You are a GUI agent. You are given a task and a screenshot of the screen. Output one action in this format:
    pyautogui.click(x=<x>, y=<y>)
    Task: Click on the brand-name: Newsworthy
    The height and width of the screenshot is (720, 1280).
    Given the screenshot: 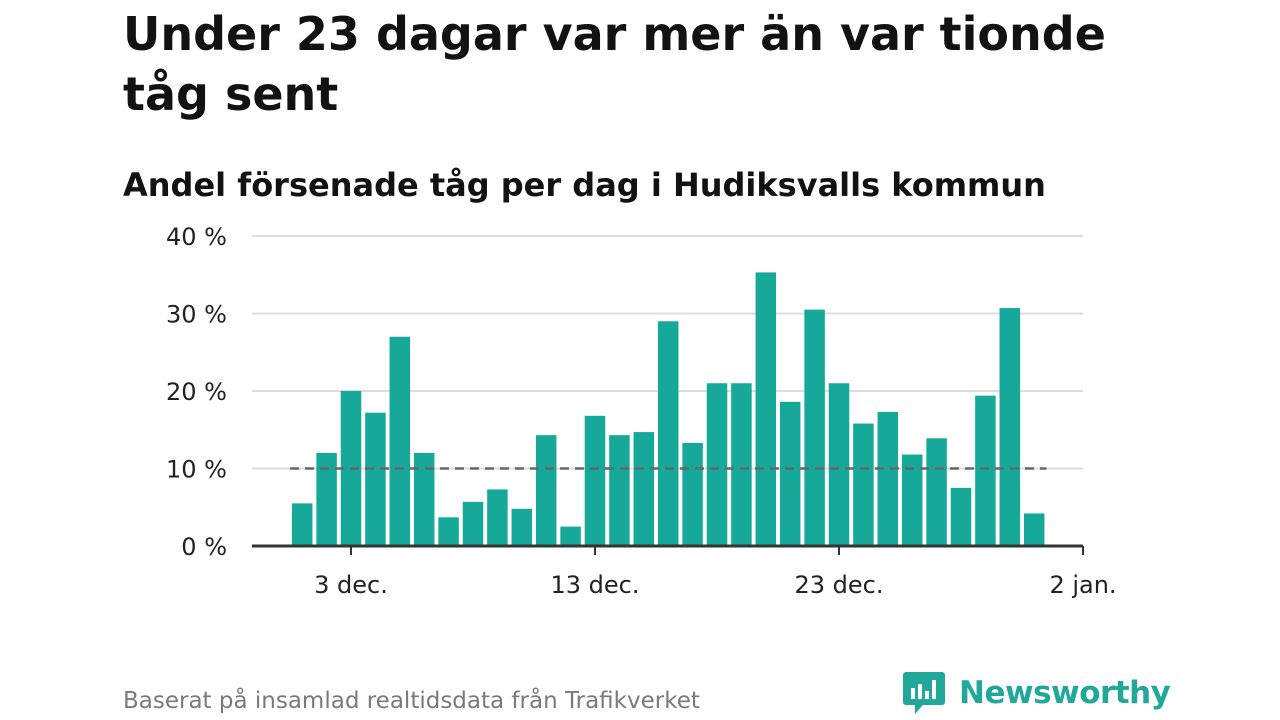 What is the action you would take?
    pyautogui.click(x=1065, y=693)
    